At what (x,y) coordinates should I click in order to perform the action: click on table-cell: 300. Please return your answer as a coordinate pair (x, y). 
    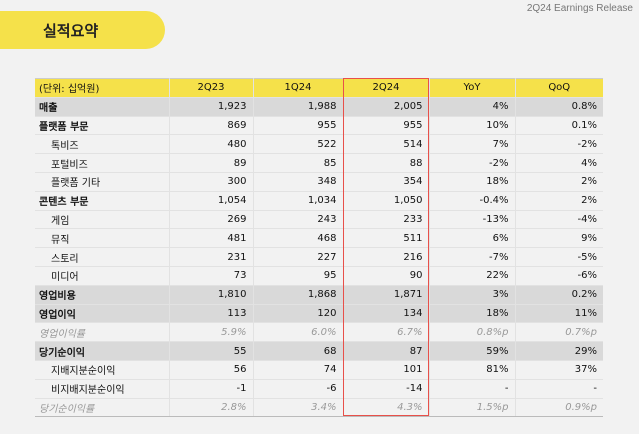
    Looking at the image, I should click on (211, 182).